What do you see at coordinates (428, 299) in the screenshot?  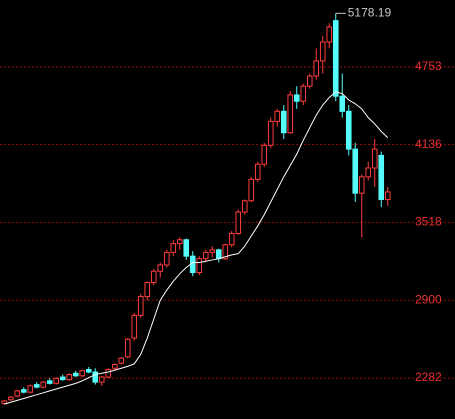 I see `y-tick-label: 2900` at bounding box center [428, 299].